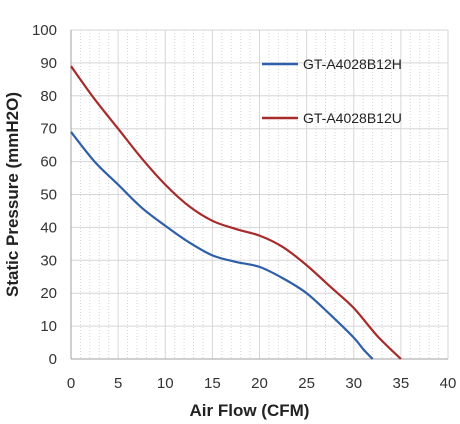  What do you see at coordinates (165, 383) in the screenshot?
I see `x-tick-label: 10` at bounding box center [165, 383].